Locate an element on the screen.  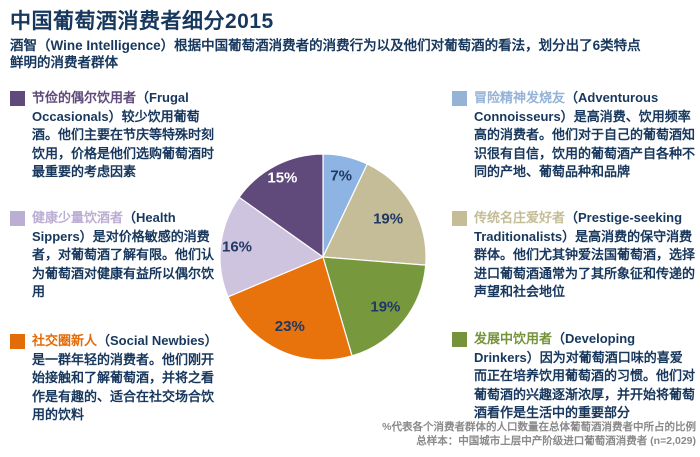
pie-chart-svg: 7% 19% 19% 23% 16% 15% is located at coordinates (323, 257).